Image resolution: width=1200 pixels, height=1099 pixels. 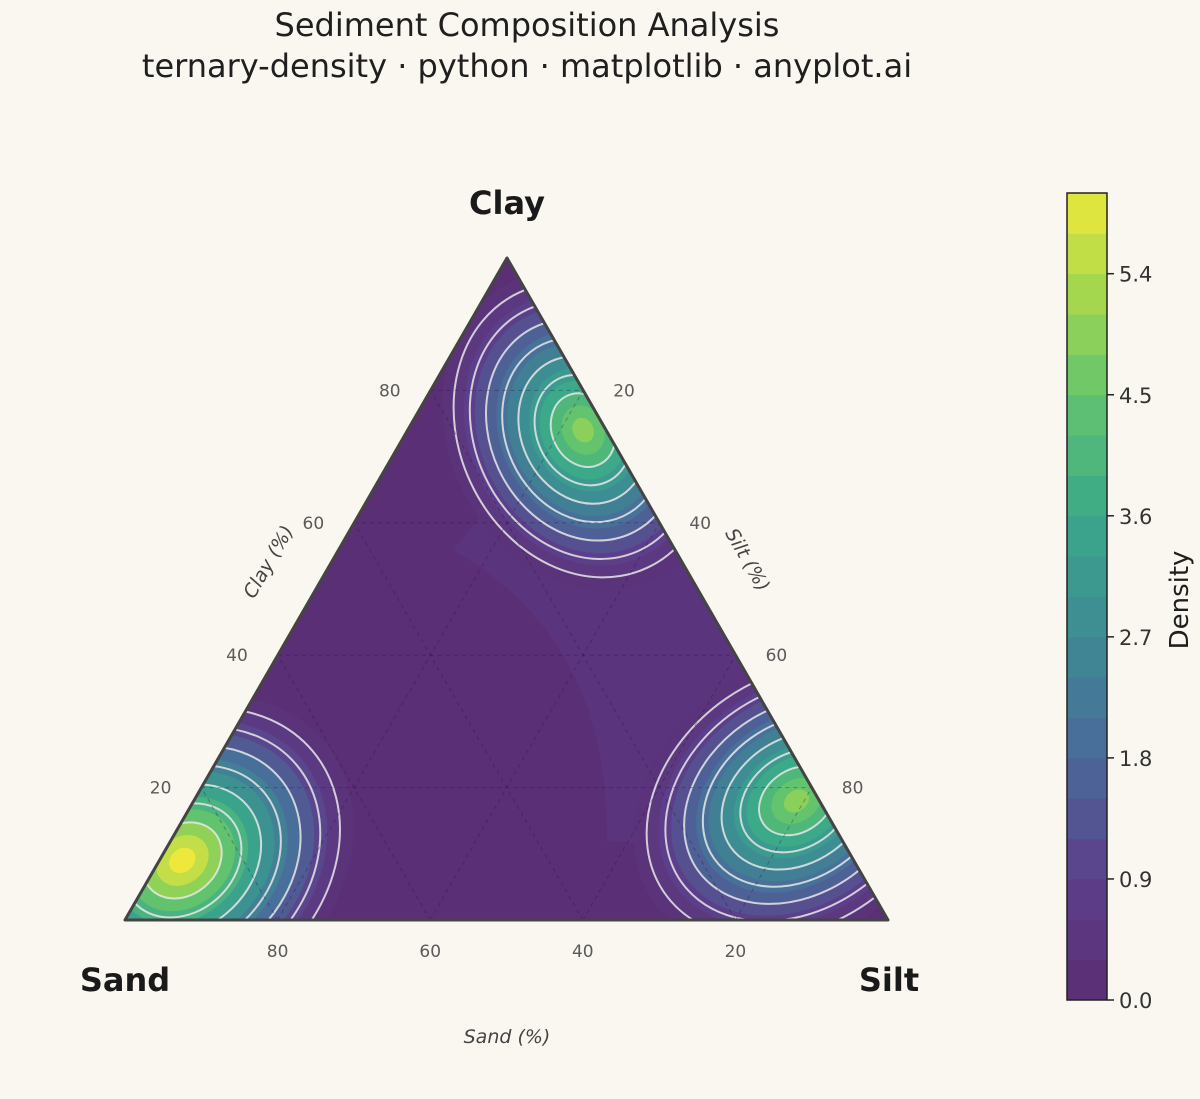 I want to click on colorbar: 0.0 0.9 1.8 2.7 3.6 4.5 5.4 Density, so click(x=1130, y=602).